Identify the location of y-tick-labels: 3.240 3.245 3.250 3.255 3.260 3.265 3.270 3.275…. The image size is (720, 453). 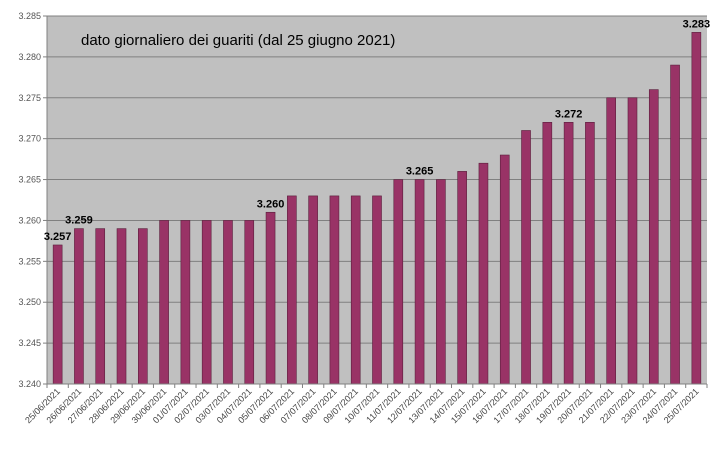
(29, 200).